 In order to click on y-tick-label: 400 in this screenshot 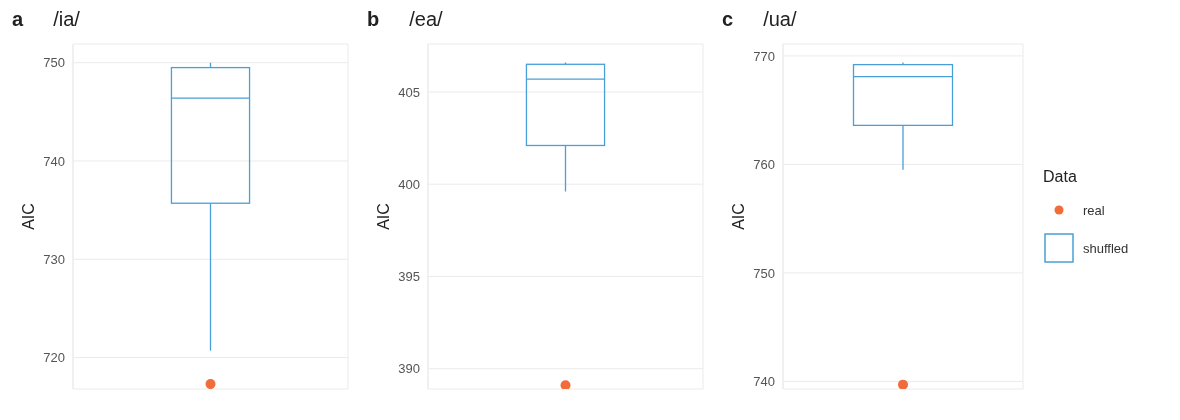, I will do `click(409, 184)`.